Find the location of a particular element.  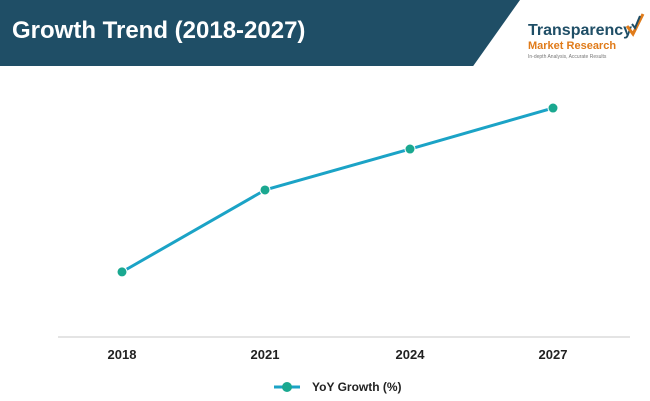

legend-label: YoY Growth (%) is located at coordinates (357, 387).